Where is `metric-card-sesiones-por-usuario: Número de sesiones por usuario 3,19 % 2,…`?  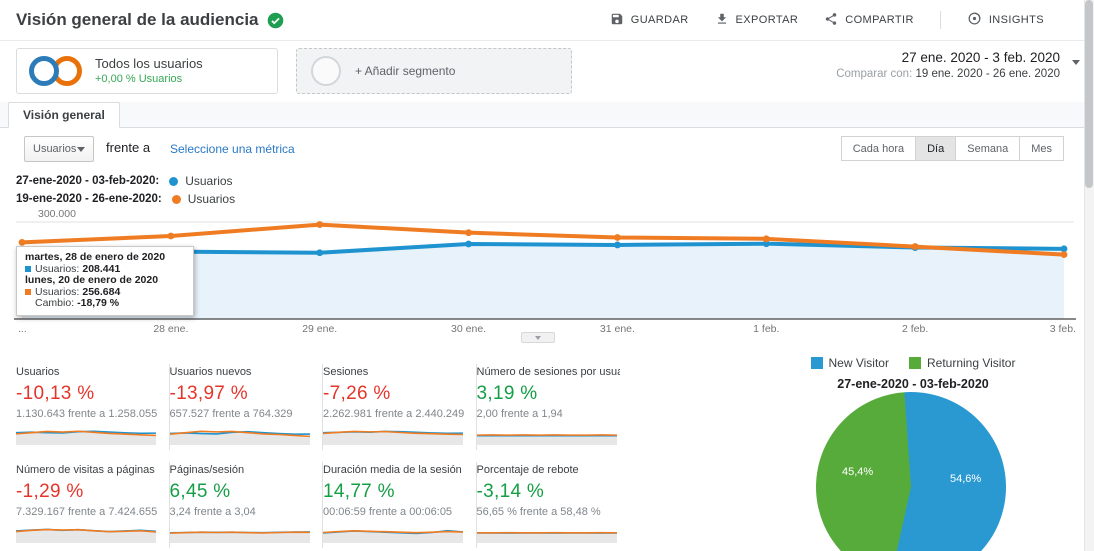 metric-card-sesiones-por-usuario: Número de sesiones por usuario 3,19 % 2,… is located at coordinates (553, 407).